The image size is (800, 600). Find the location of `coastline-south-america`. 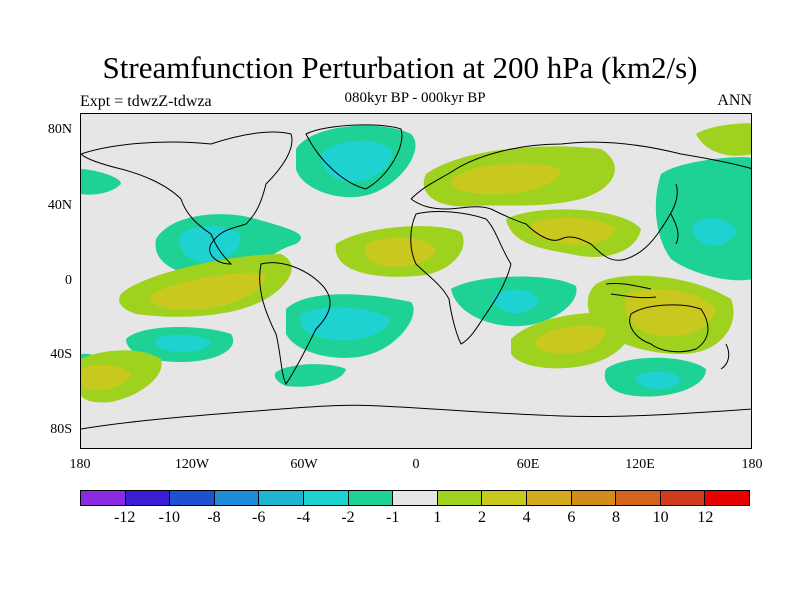

coastline-south-america is located at coordinates (295, 323).